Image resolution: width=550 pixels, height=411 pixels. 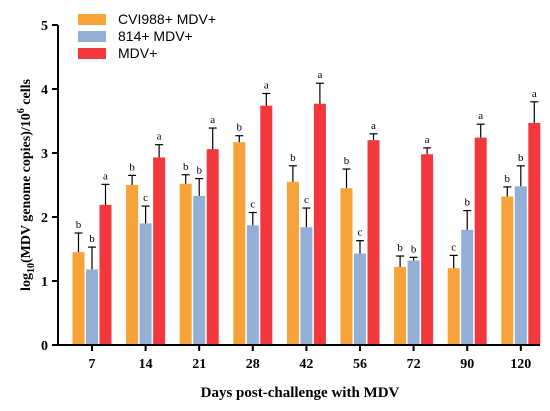 What do you see at coordinates (31, 268) in the screenshot?
I see `y-axis-label-sub: 10` at bounding box center [31, 268].